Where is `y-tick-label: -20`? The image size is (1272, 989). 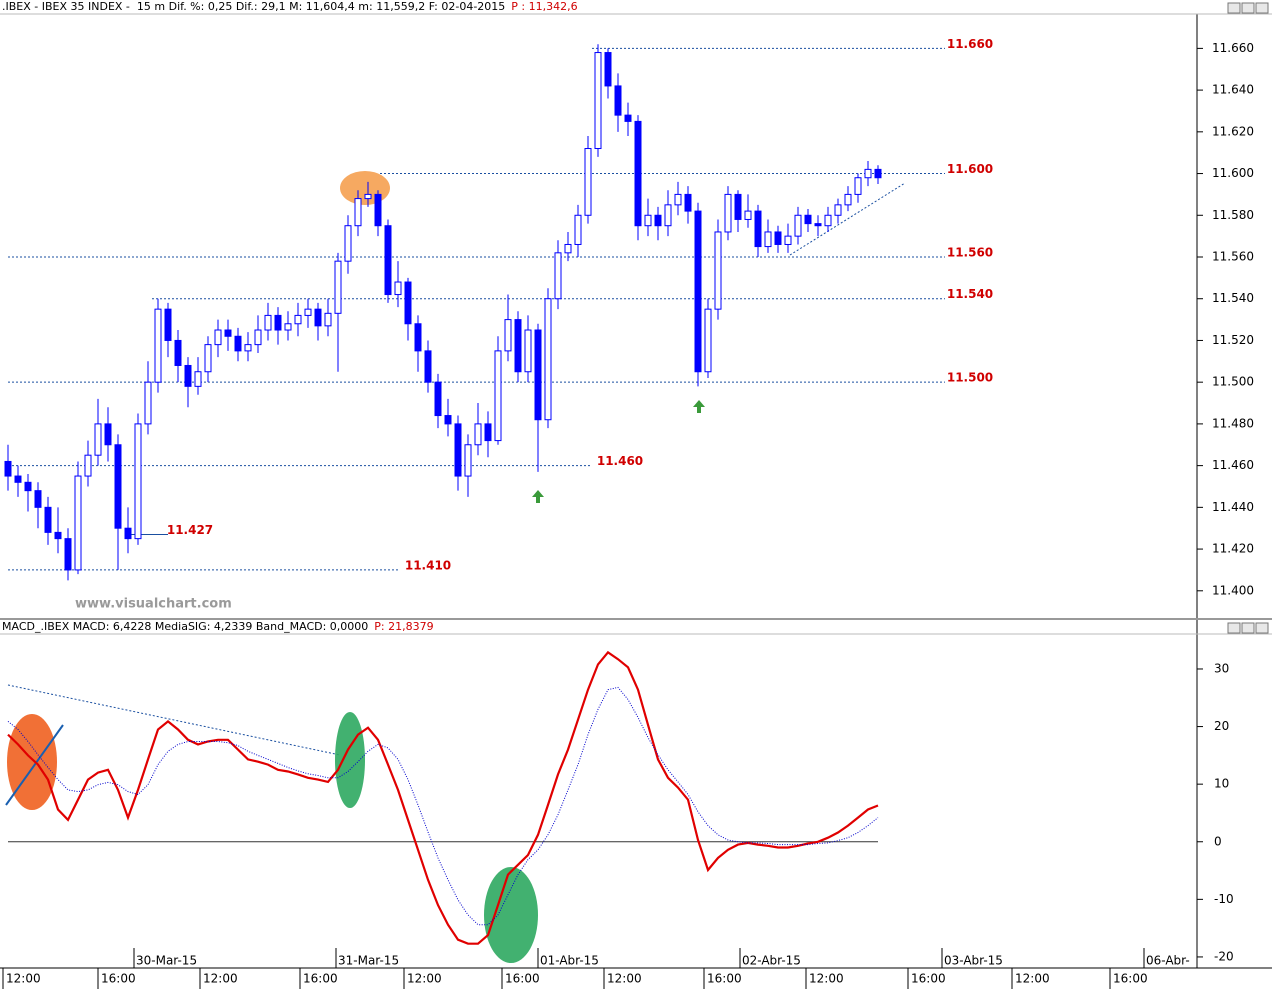 y-tick-label: -20 is located at coordinates (1224, 956).